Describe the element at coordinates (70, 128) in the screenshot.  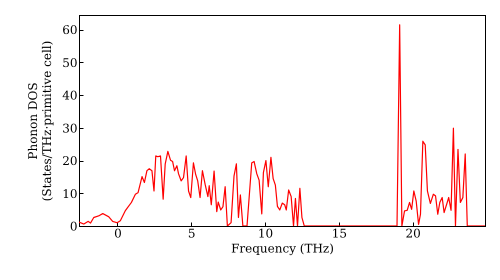
I see `y-tick-label: 30` at that location.